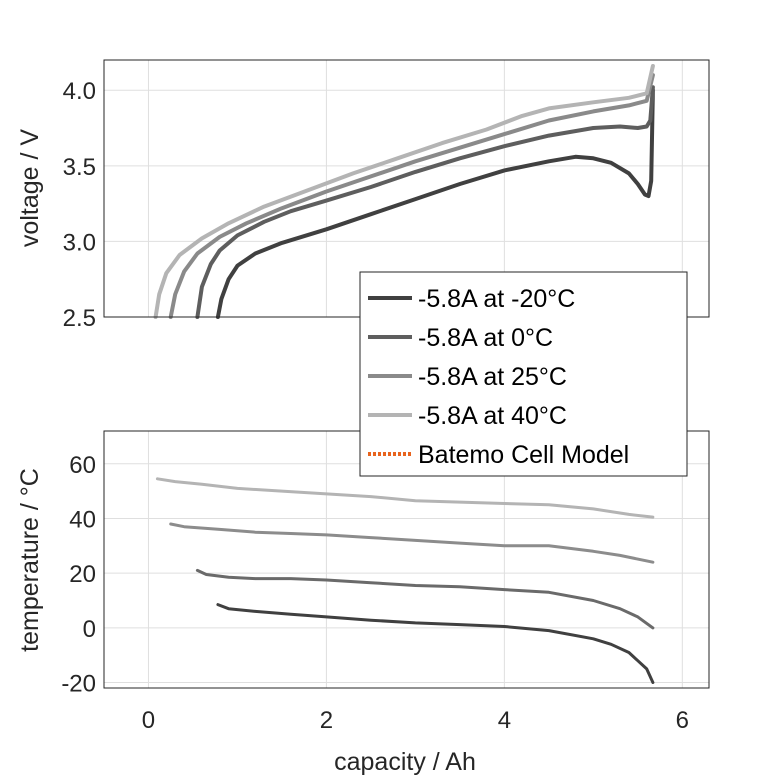 The height and width of the screenshot is (781, 781). What do you see at coordinates (523, 455) in the screenshot?
I see `legend-label-4: Batemo Cell Model` at bounding box center [523, 455].